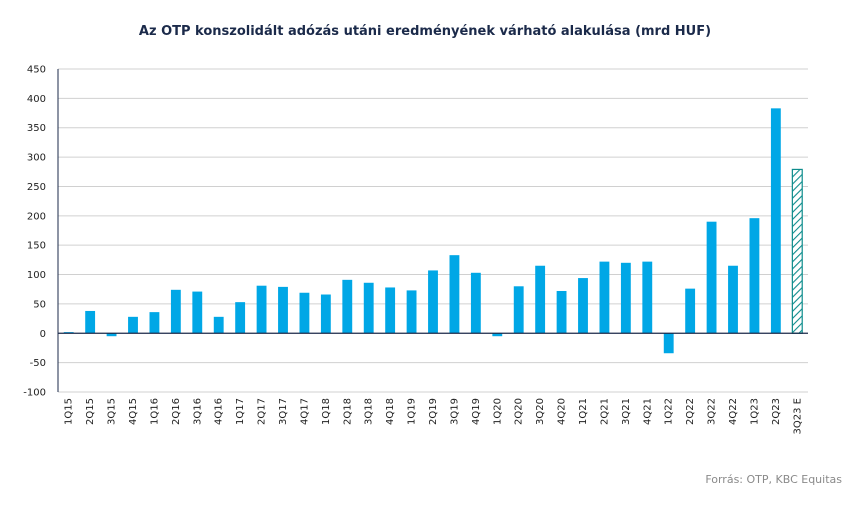  What do you see at coordinates (390, 411) in the screenshot?
I see `x-tick-label: 4Q18` at bounding box center [390, 411].